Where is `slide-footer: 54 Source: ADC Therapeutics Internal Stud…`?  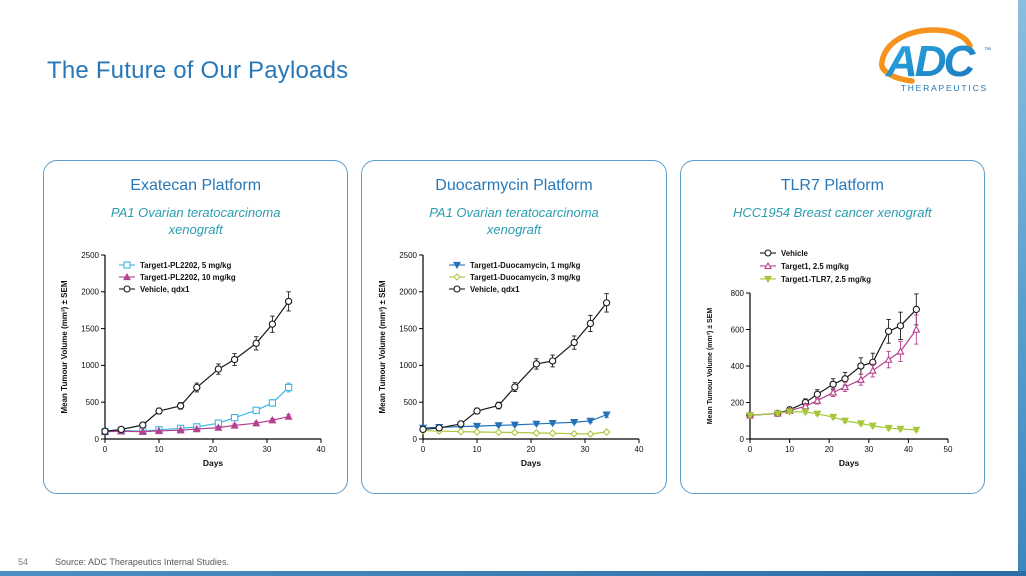
slide-footer: 54 Source: ADC Therapeutics Internal Stud… is located at coordinates (123, 562).